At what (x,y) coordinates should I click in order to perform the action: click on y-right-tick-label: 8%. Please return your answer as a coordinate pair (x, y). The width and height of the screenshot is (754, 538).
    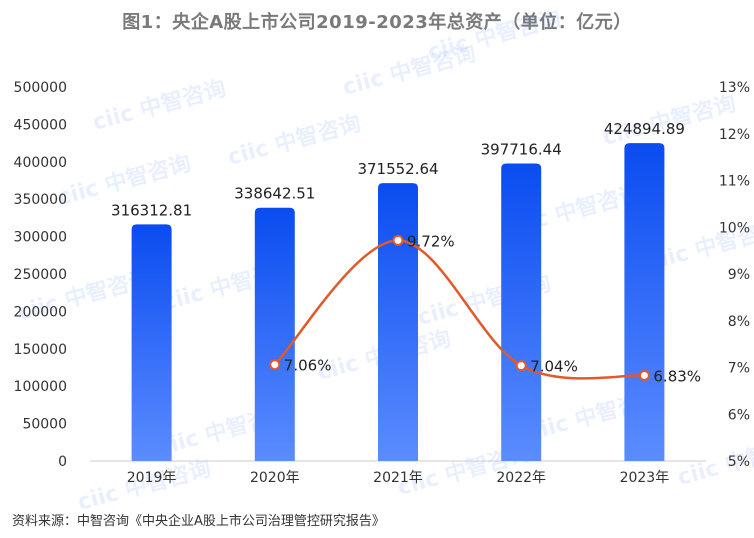
    Looking at the image, I should click on (739, 322).